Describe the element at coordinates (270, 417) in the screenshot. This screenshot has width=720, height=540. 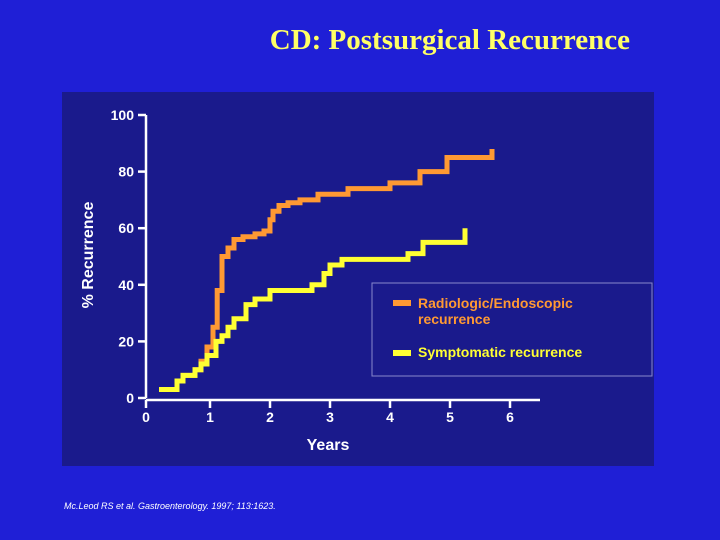
I see `x-tick-label: 2` at that location.